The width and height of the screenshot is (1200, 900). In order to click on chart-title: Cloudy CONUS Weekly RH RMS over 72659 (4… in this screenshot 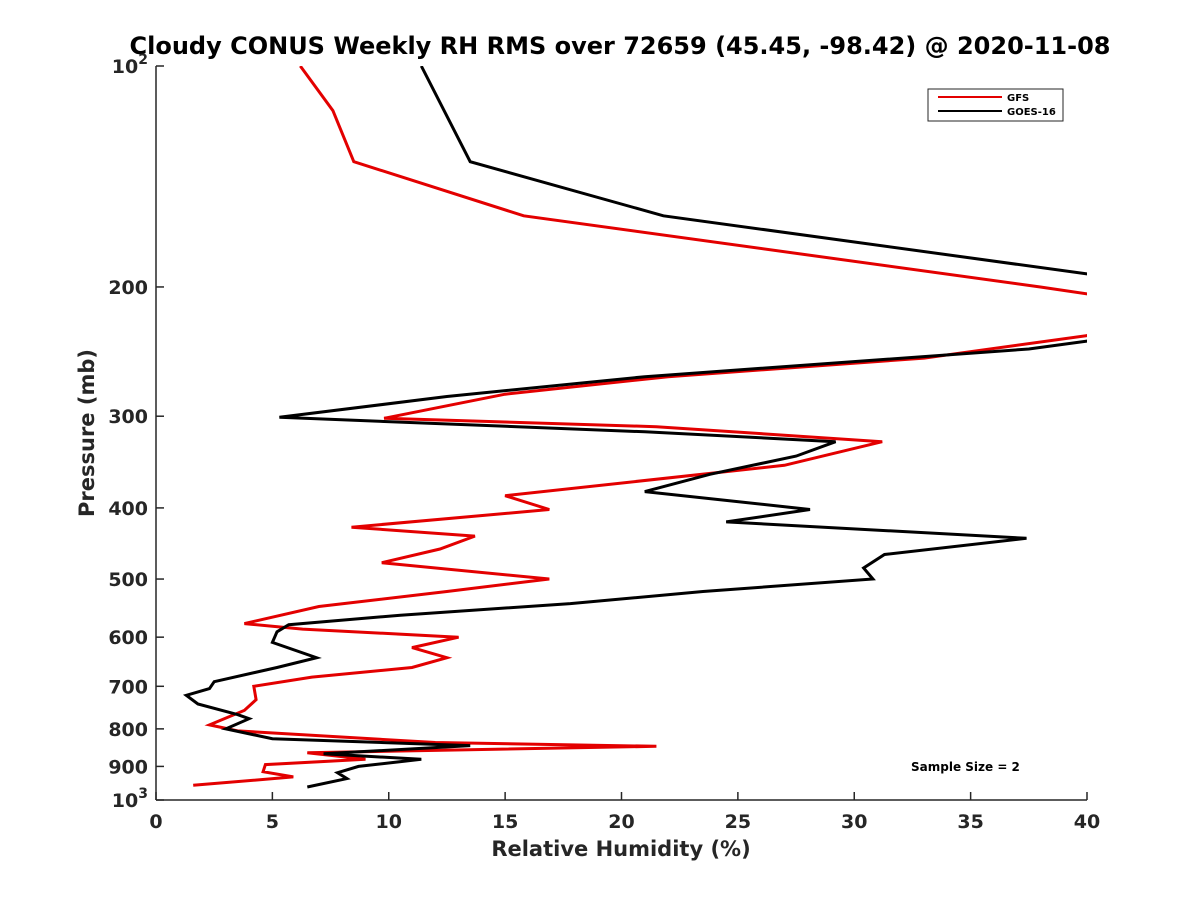, I will do `click(620, 46)`.